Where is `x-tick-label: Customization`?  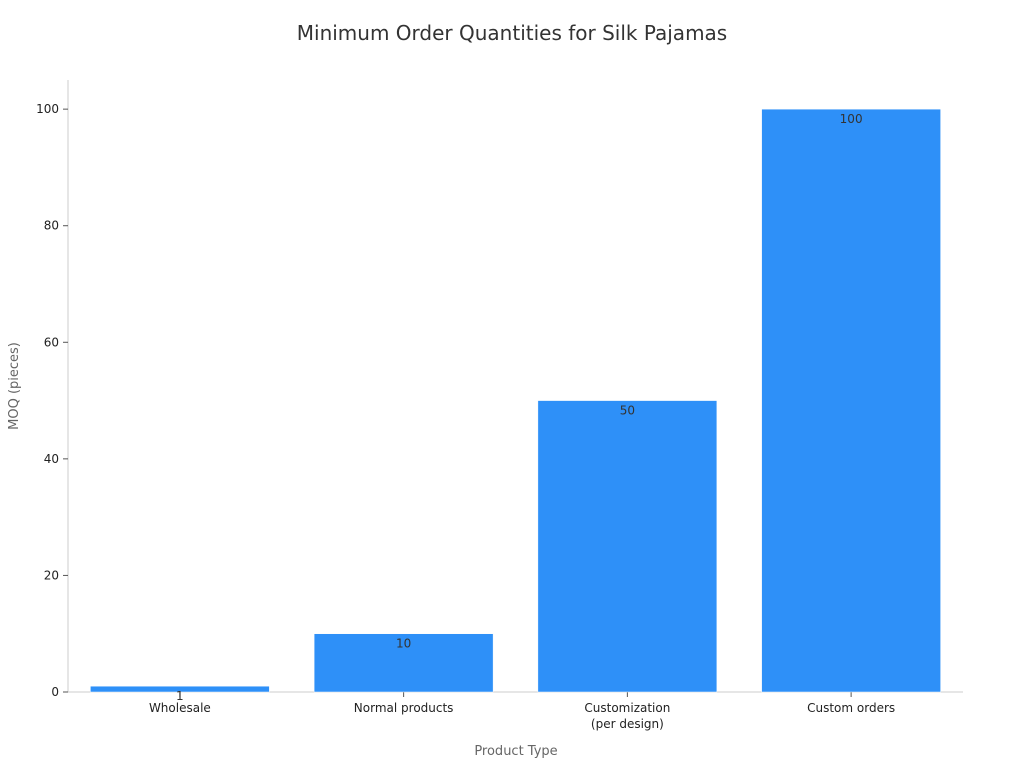 x-tick-label: Customization is located at coordinates (627, 708).